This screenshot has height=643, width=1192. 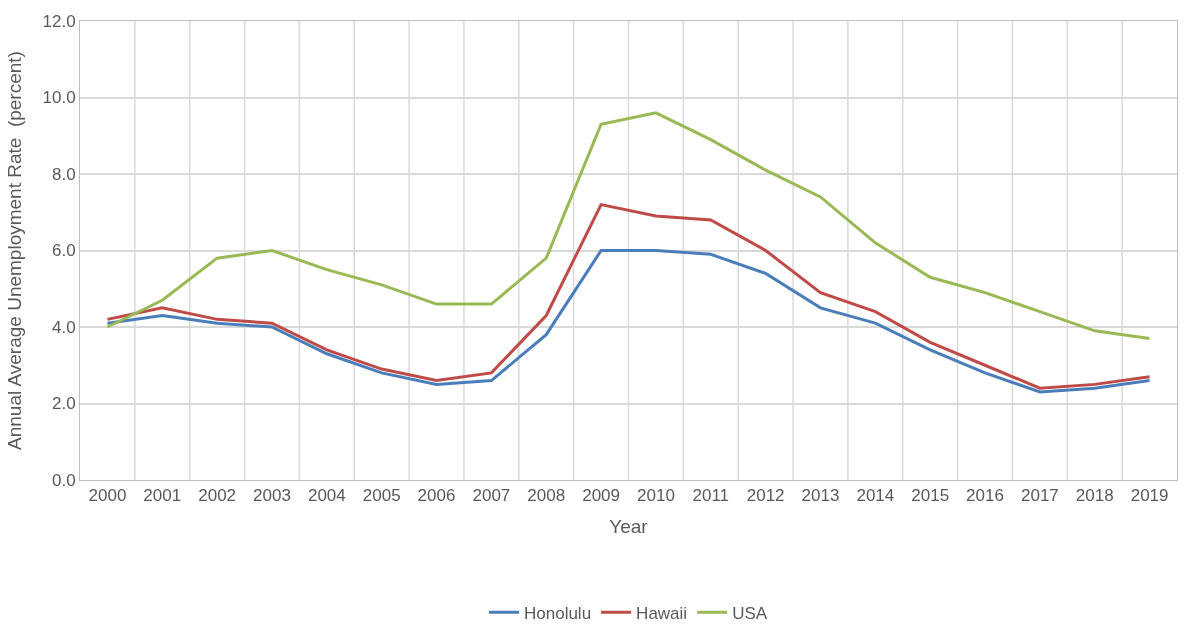 What do you see at coordinates (750, 613) in the screenshot?
I see `legend-label: USA` at bounding box center [750, 613].